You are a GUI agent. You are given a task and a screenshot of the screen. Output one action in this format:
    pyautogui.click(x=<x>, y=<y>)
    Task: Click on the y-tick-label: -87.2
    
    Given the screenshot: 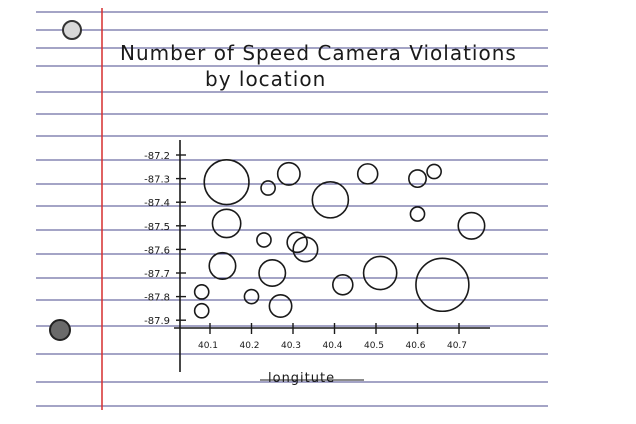 What is the action you would take?
    pyautogui.click(x=157, y=156)
    